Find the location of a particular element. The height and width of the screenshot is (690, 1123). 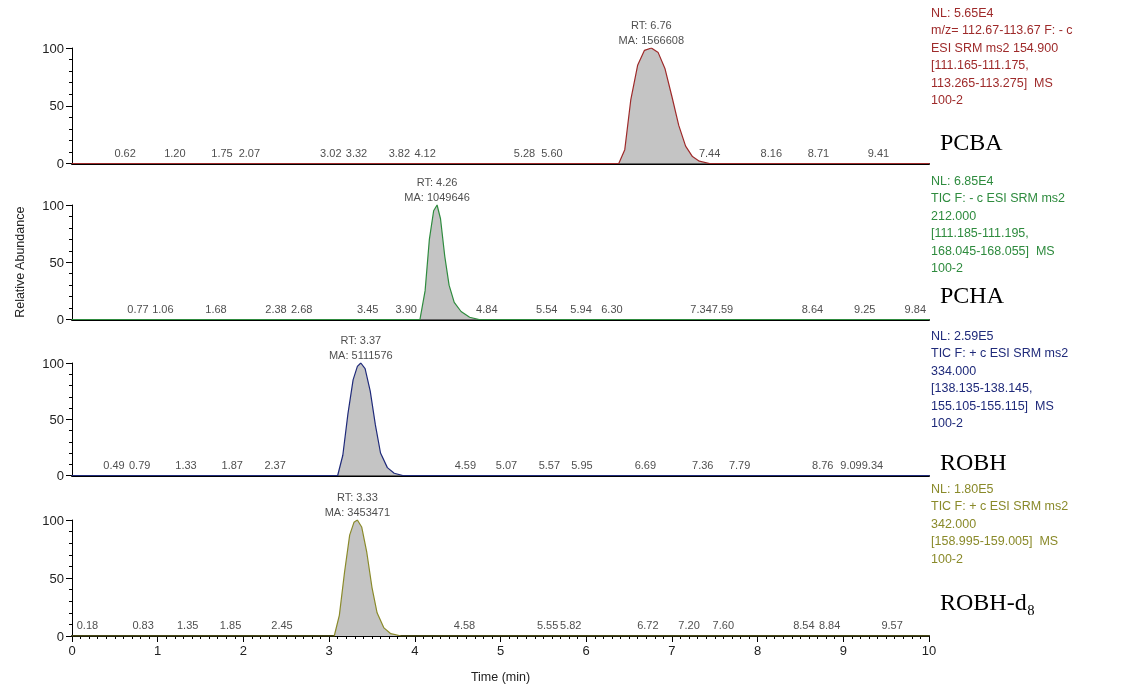

x-axis-title: Time (min) is located at coordinates (500, 676).